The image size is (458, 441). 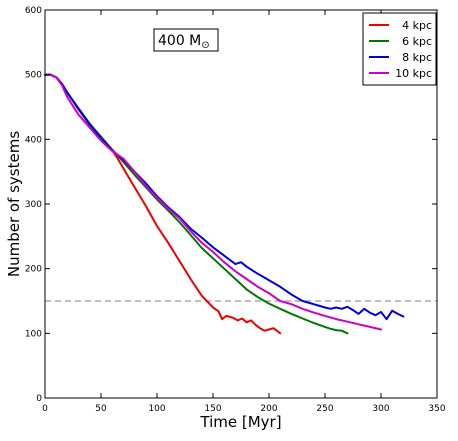 I want to click on y-tick-label: 600, so click(x=33, y=11).